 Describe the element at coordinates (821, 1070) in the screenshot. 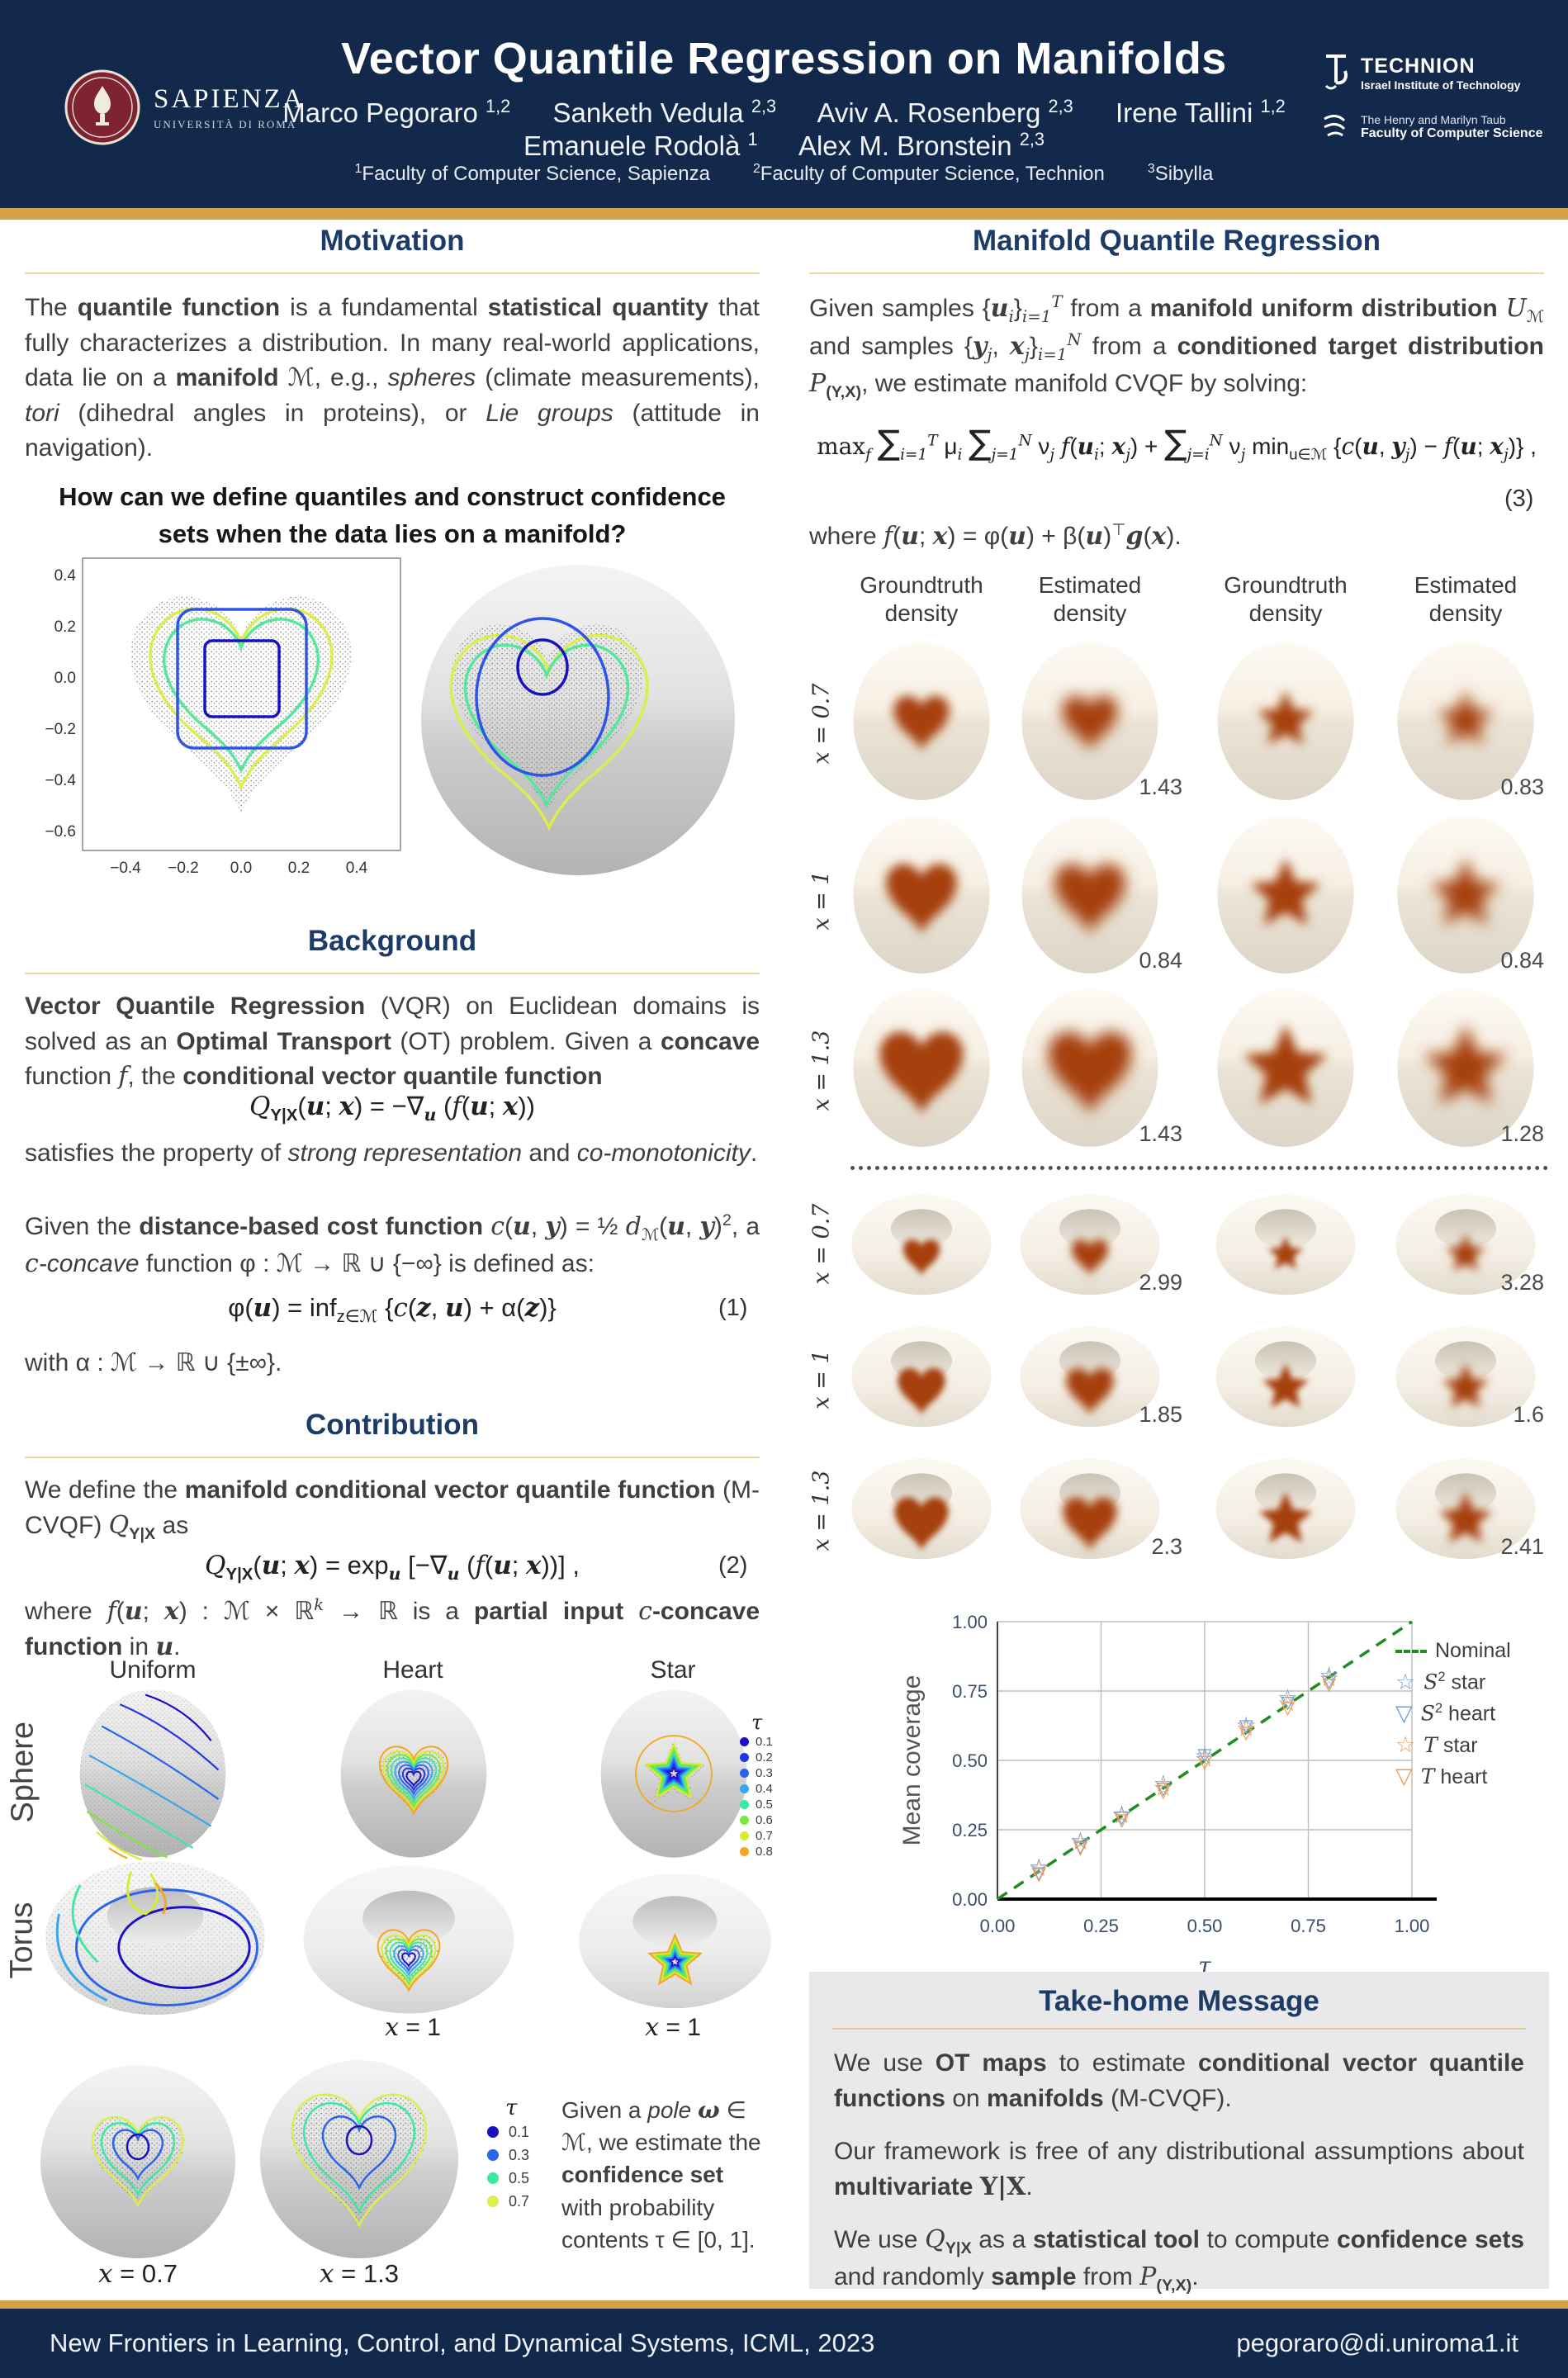

I see `density-row-label-3: x = 1.3` at that location.